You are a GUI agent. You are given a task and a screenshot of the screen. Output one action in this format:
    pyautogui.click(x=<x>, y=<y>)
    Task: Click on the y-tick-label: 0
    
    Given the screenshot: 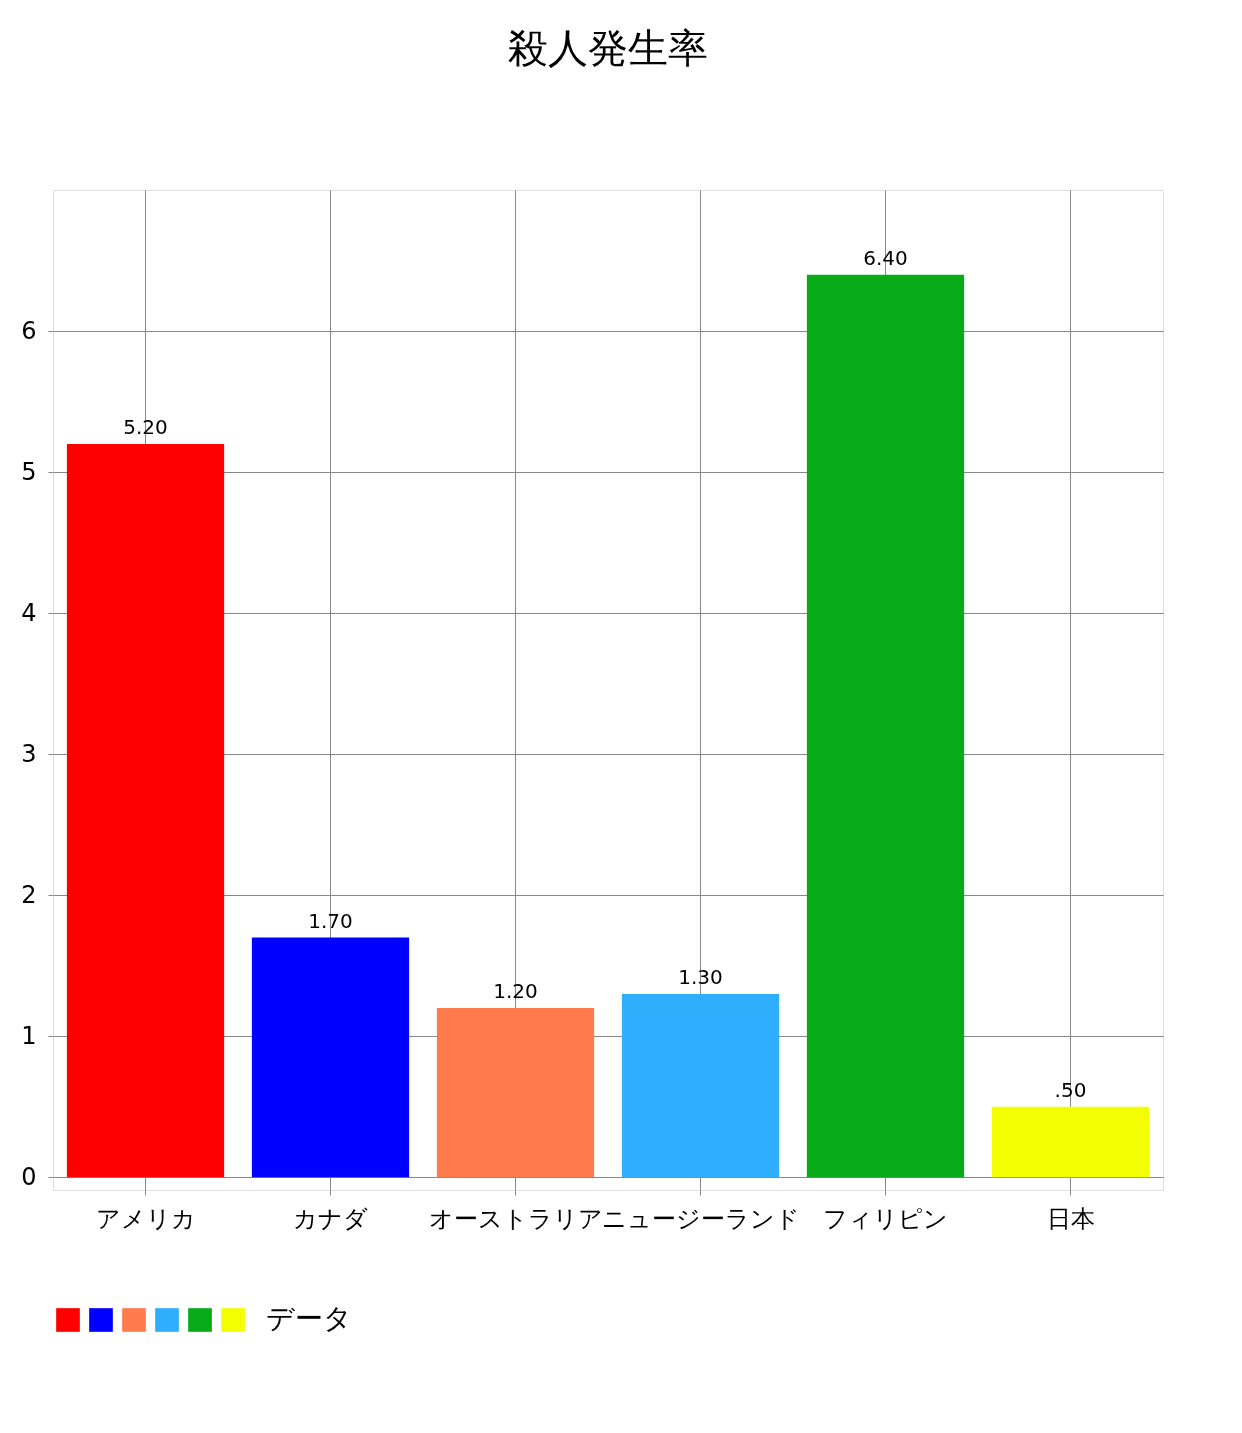 What is the action you would take?
    pyautogui.click(x=29, y=1176)
    